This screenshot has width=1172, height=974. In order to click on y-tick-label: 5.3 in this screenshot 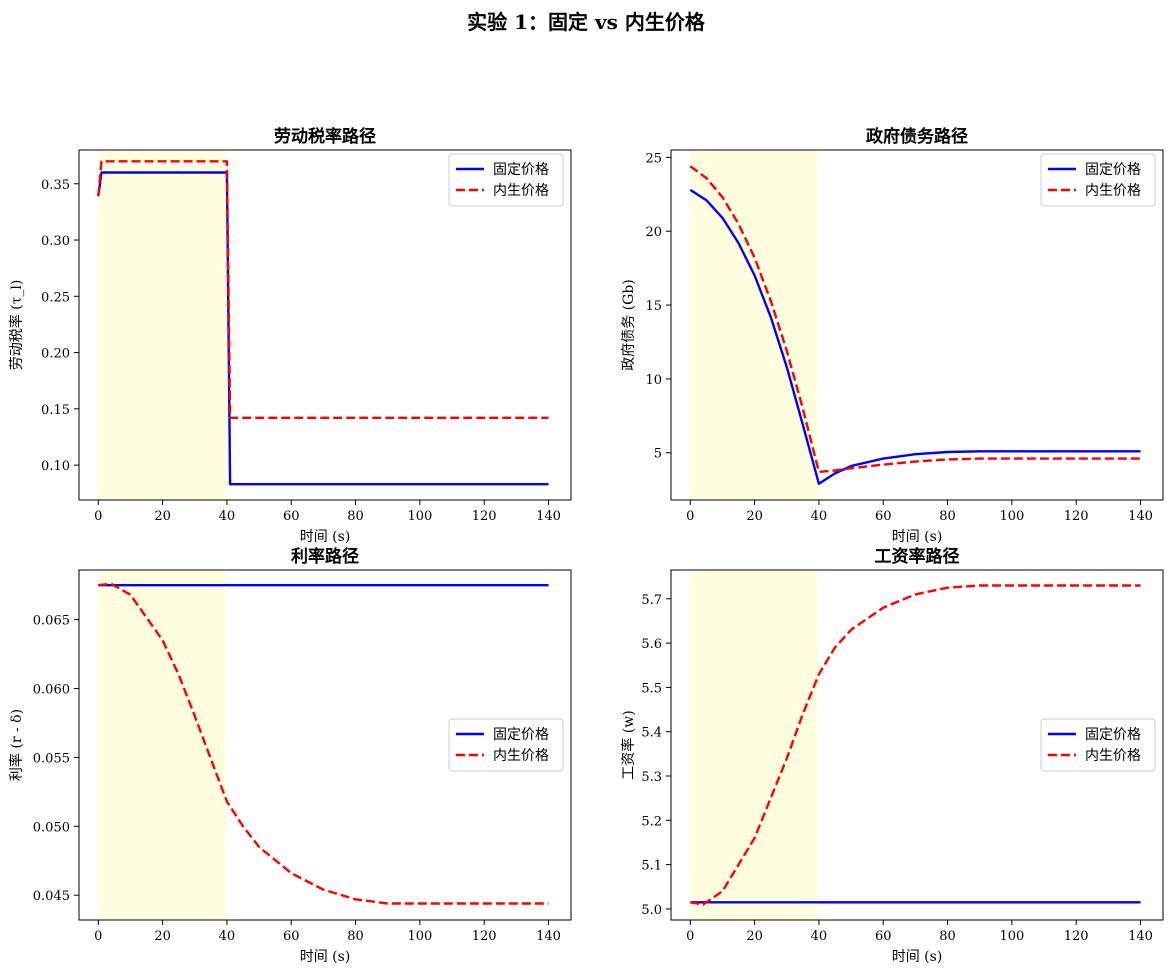, I will do `click(651, 777)`.